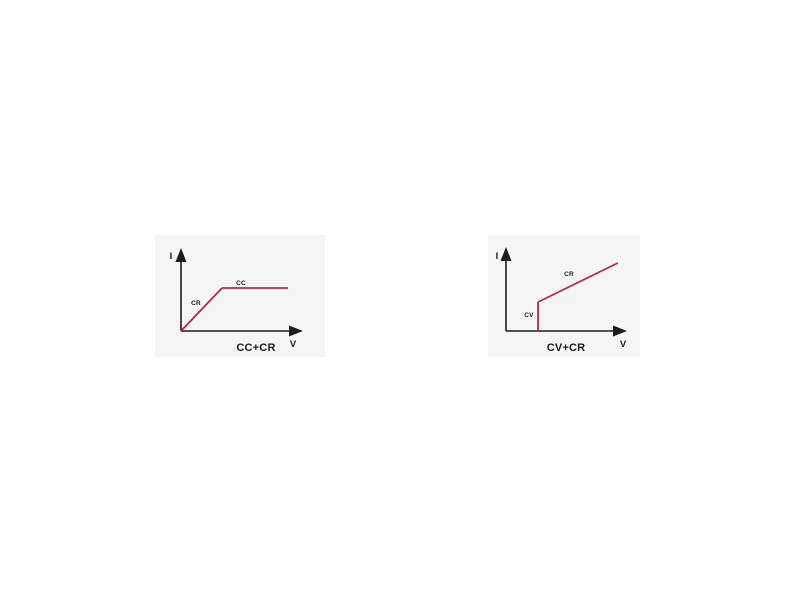 This screenshot has height=600, width=800. I want to click on chart-caption: CV+CR, so click(566, 348).